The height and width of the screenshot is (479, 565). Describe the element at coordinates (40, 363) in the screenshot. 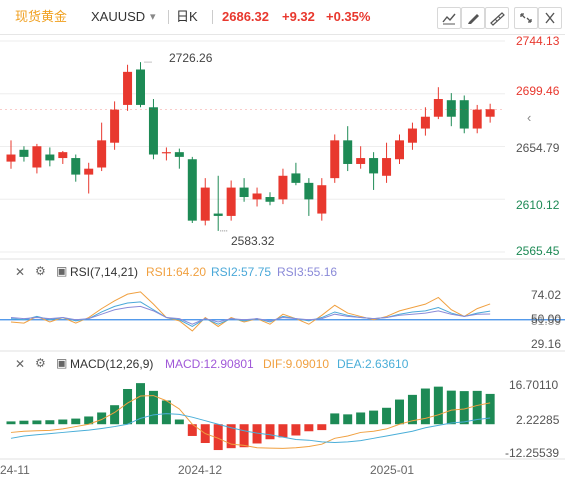

I see `macd-settings-icon: ⚙` at that location.